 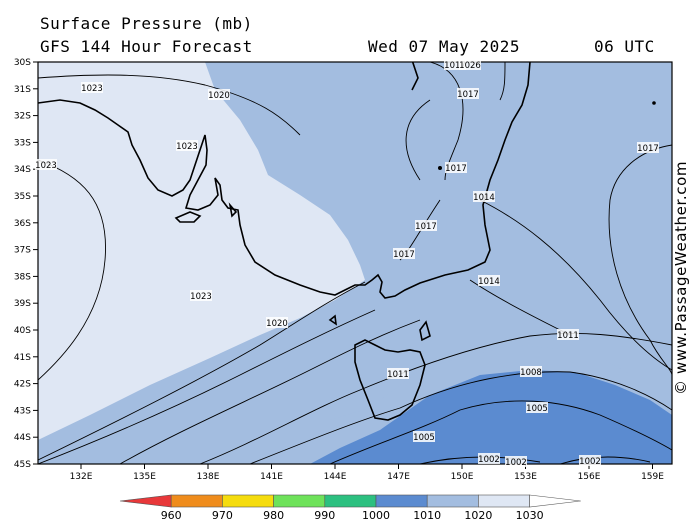 I want to click on lon-tick-label: 159E, so click(x=652, y=477).